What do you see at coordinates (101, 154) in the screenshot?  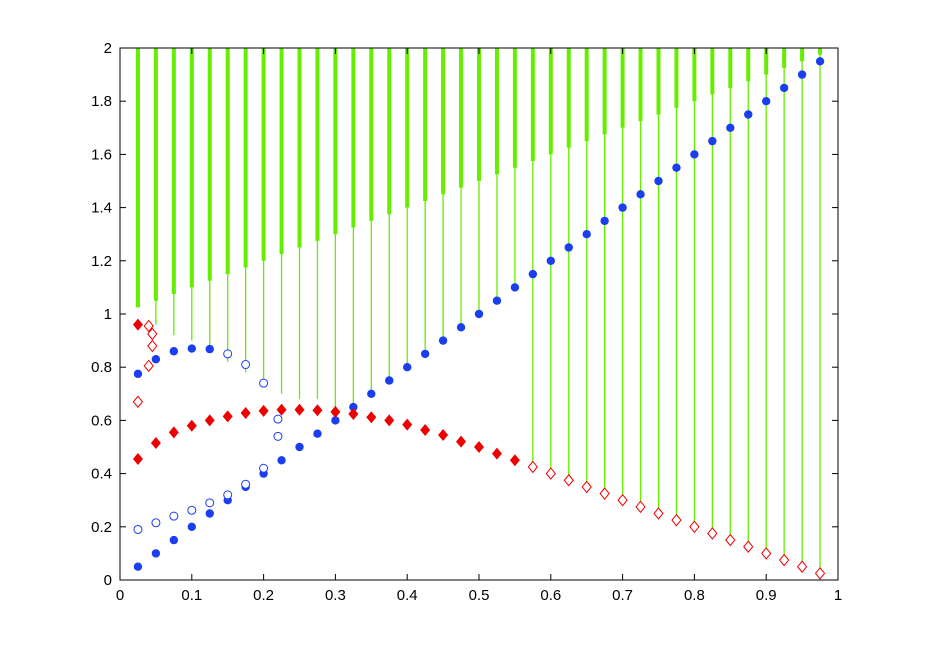 I see `y-tick-label-8: 1.6` at bounding box center [101, 154].